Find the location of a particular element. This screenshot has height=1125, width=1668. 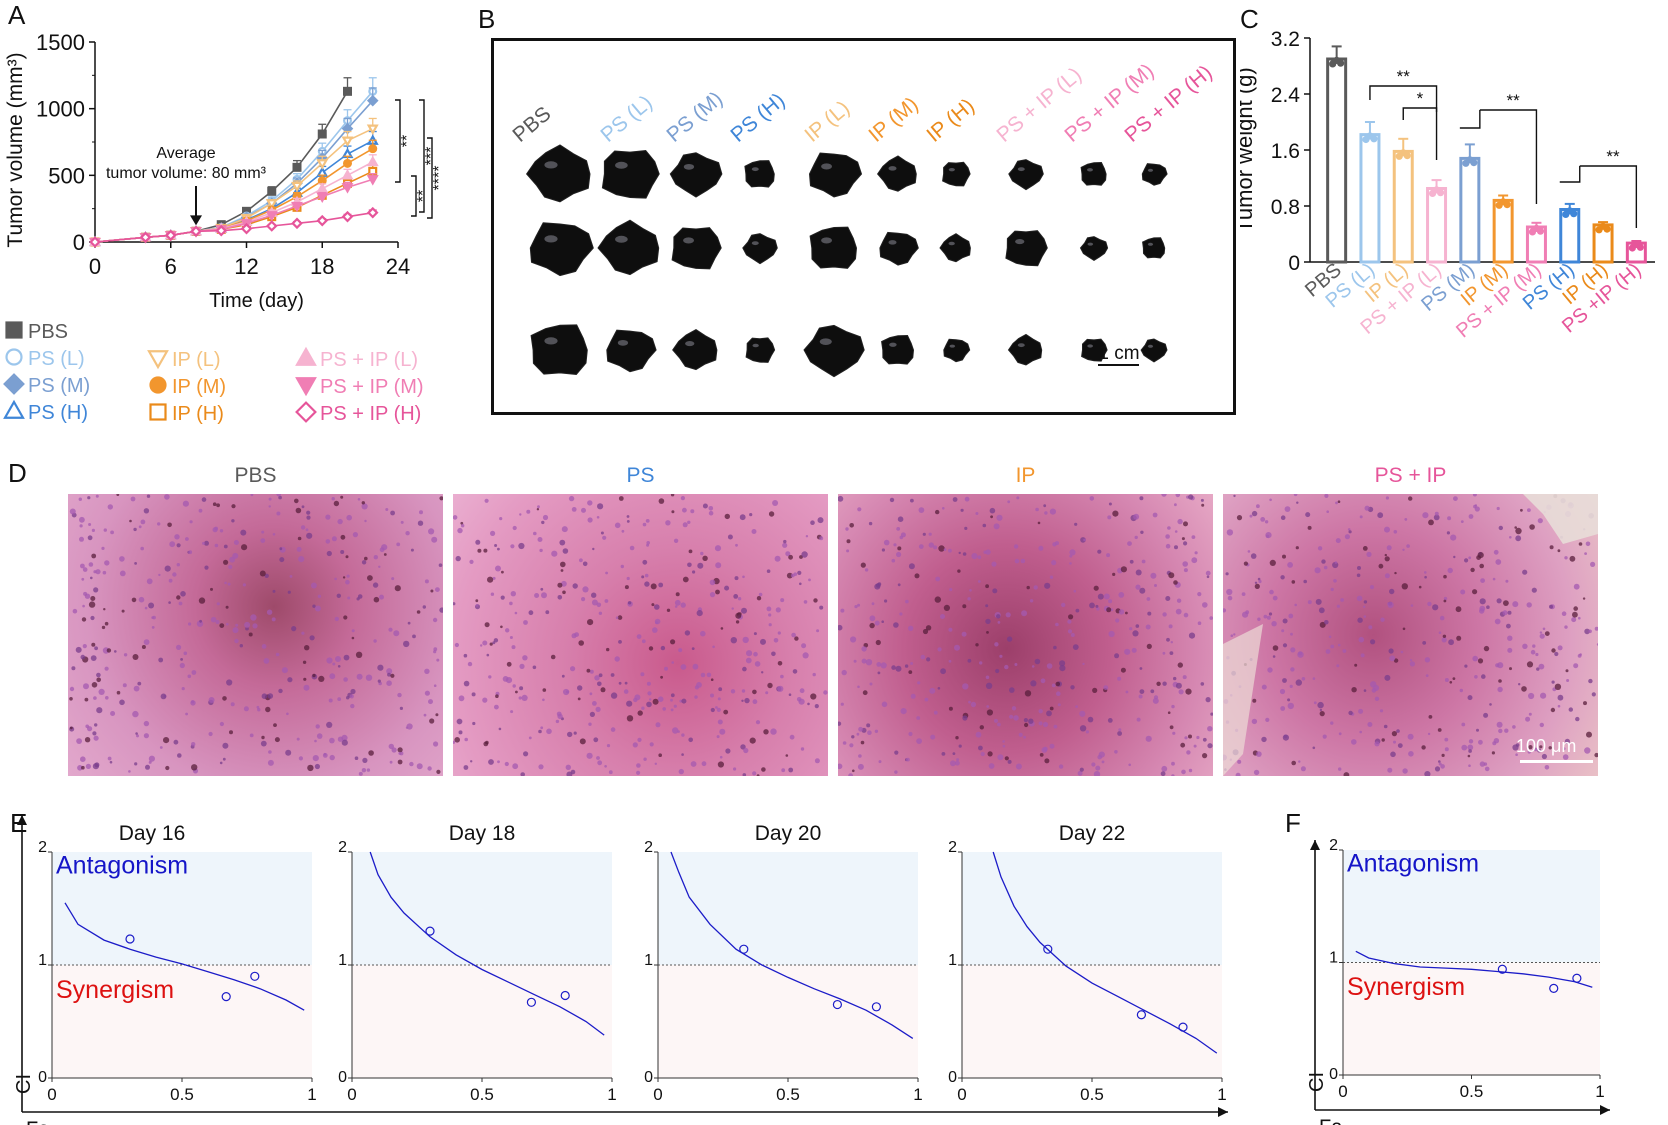

antagonism-label: Antagonism is located at coordinates (1413, 863).